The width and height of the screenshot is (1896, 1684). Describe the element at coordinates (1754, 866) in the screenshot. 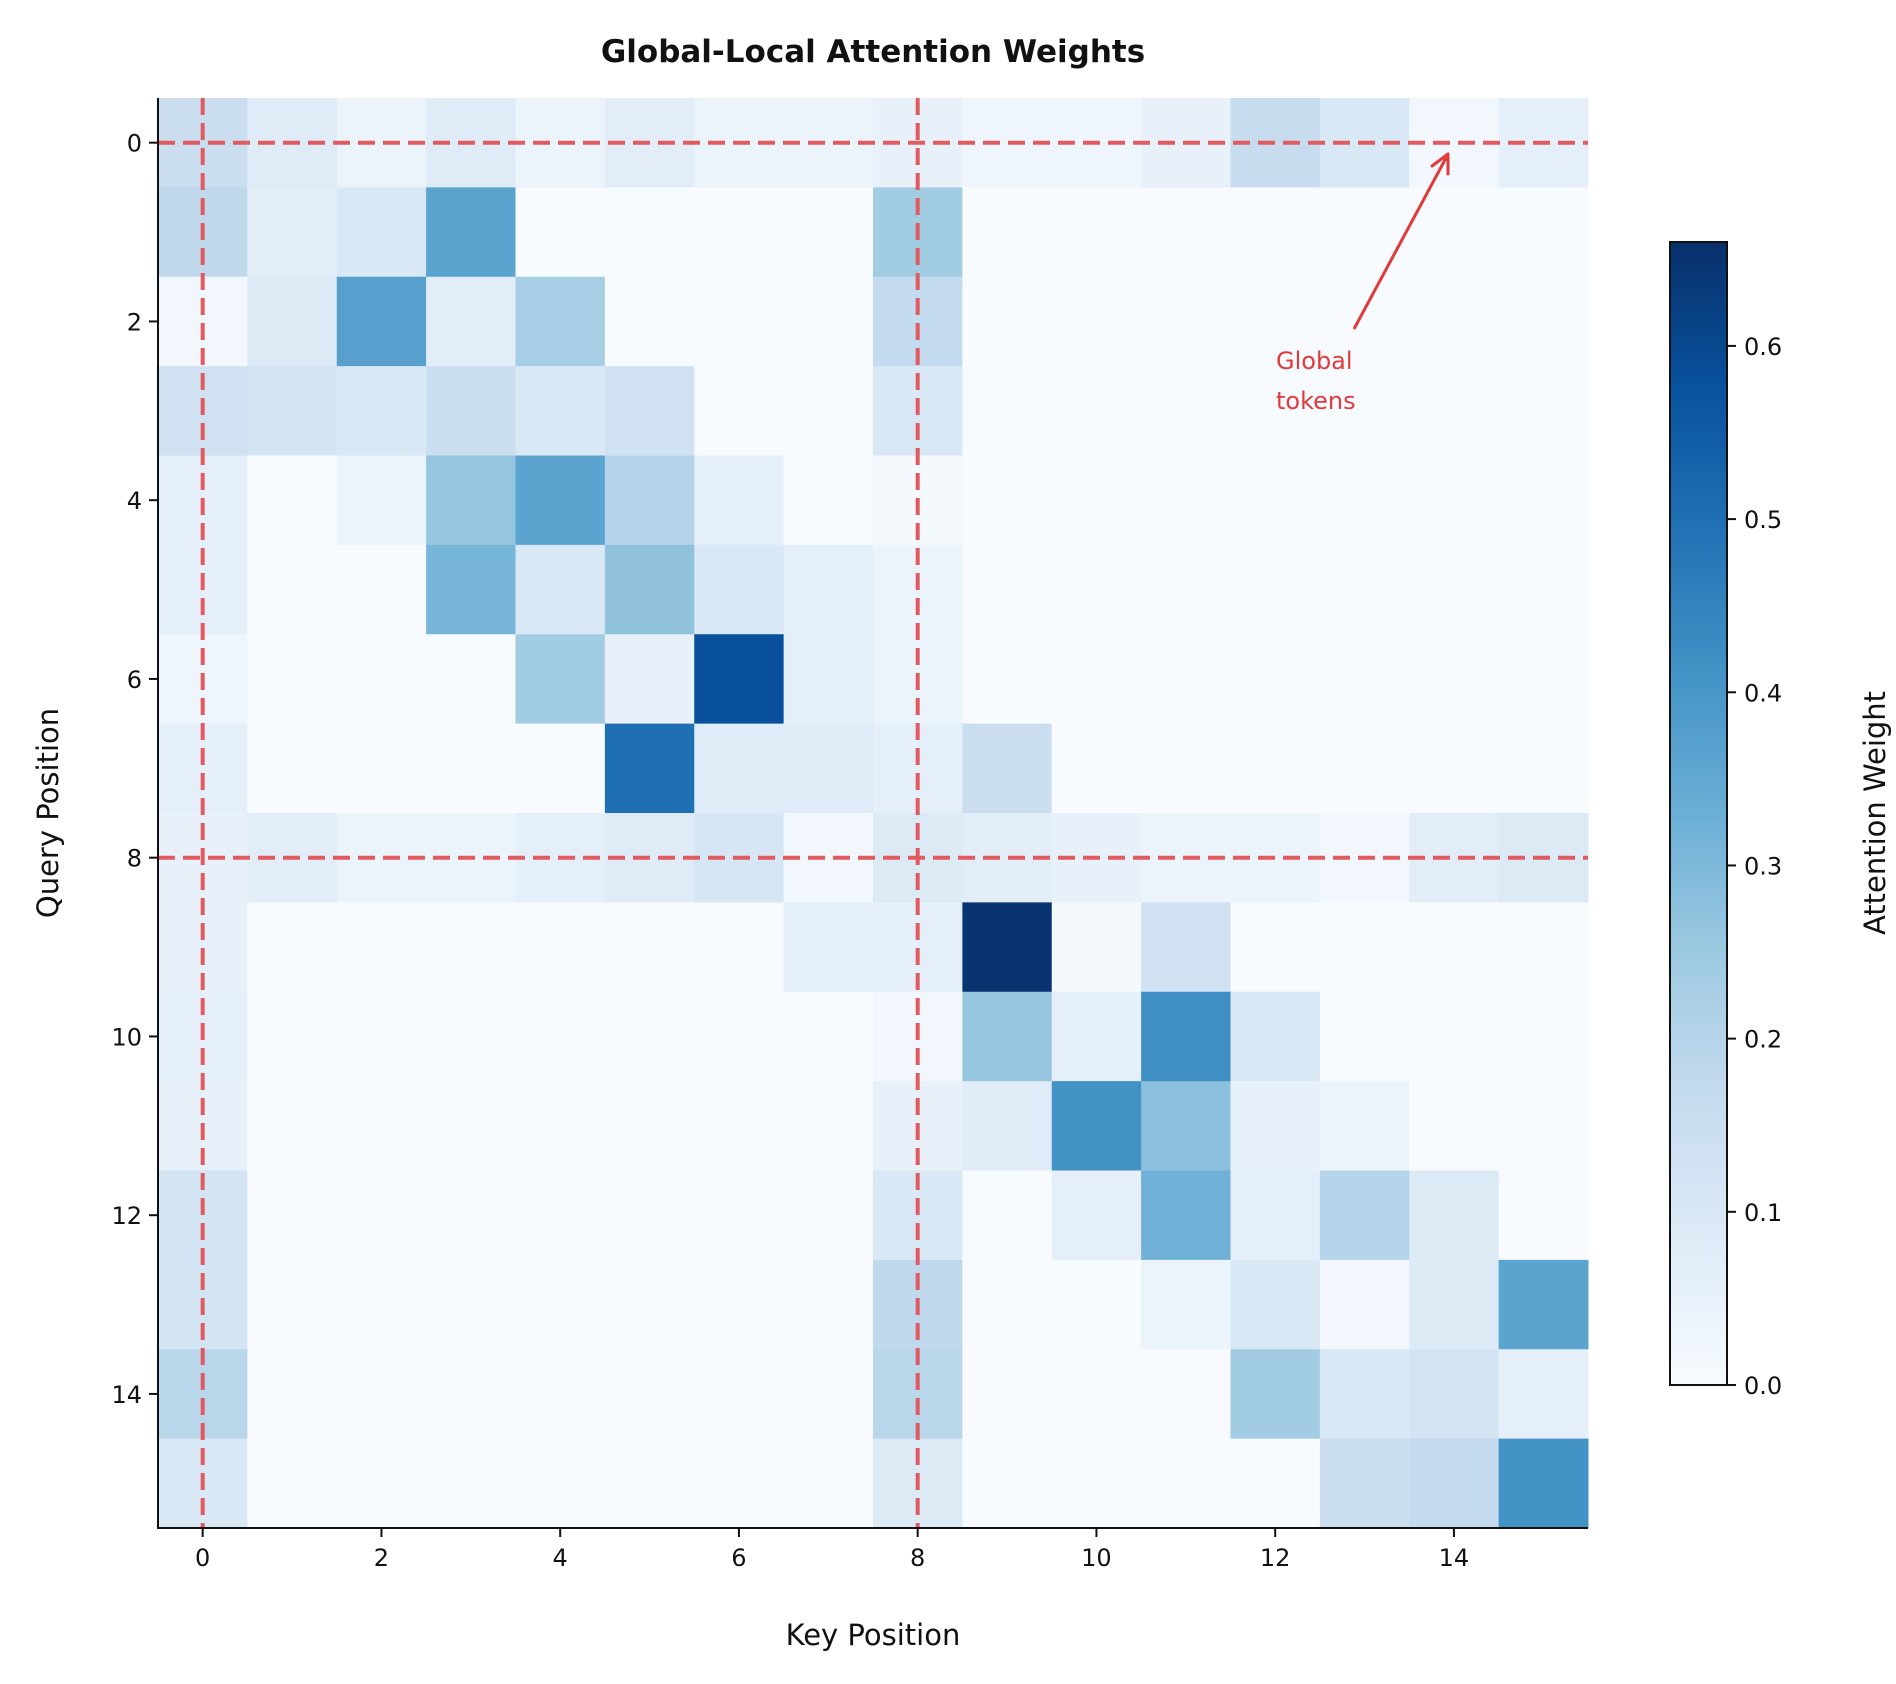

I see `colorbar-ticks: 0.0 0.1 0.2 0.3 0.4 0.5 0.6` at that location.